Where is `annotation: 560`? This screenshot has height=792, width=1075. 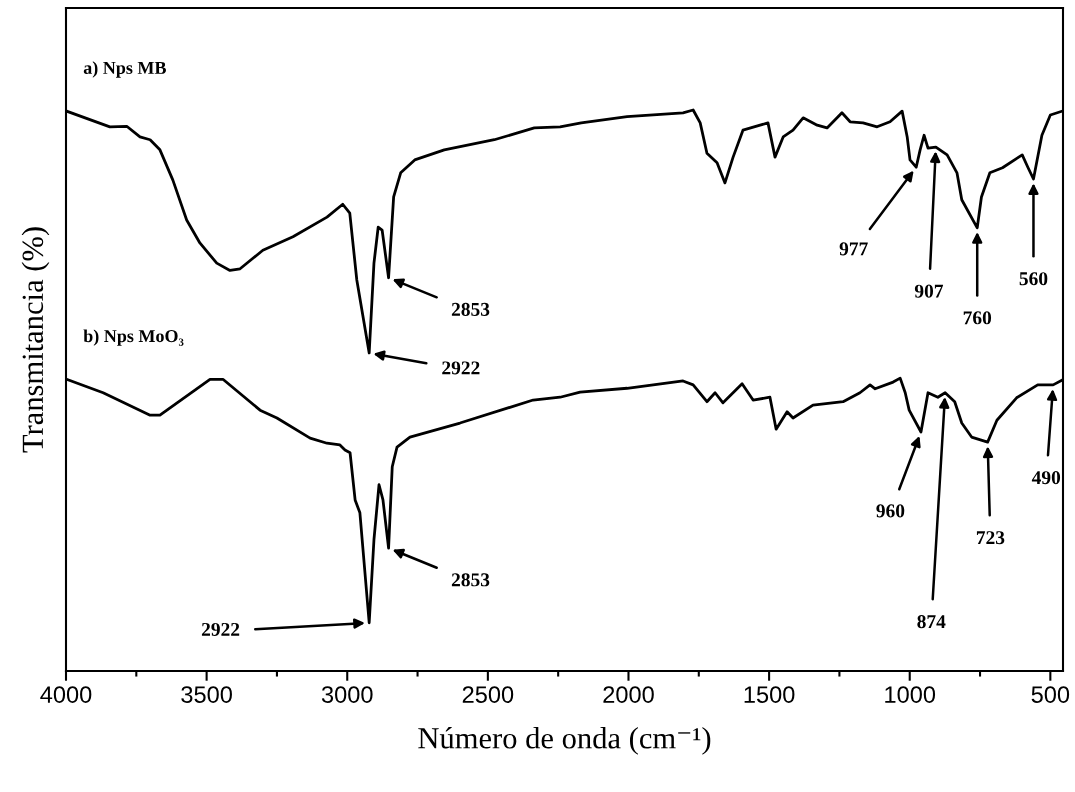 annotation: 560 is located at coordinates (1033, 279).